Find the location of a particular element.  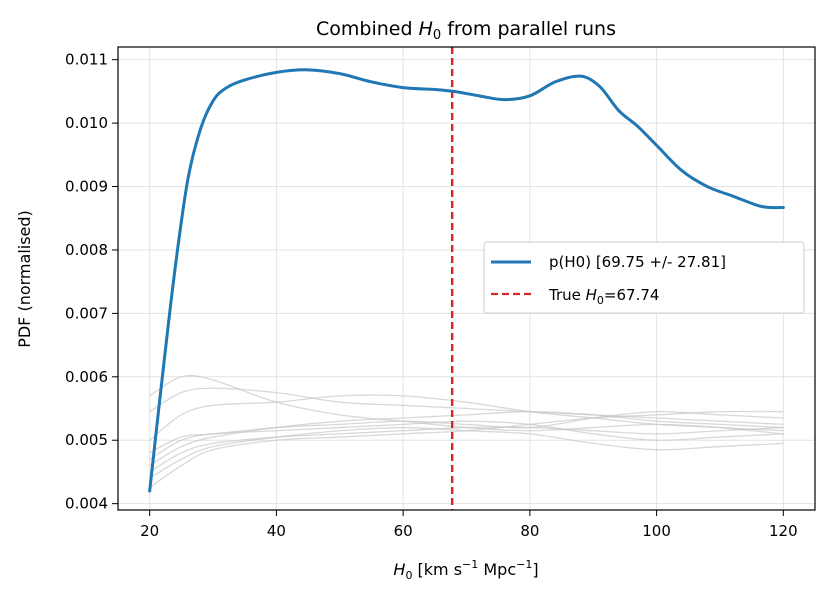

y-axis-title: PDF (normalised) is located at coordinates (24, 279).